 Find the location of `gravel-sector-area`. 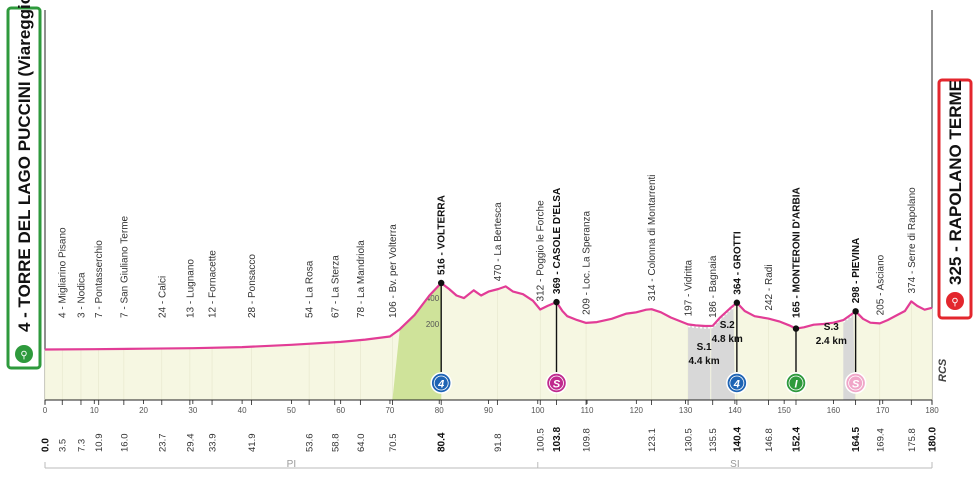

gravel-sector-area is located at coordinates (699, 362).